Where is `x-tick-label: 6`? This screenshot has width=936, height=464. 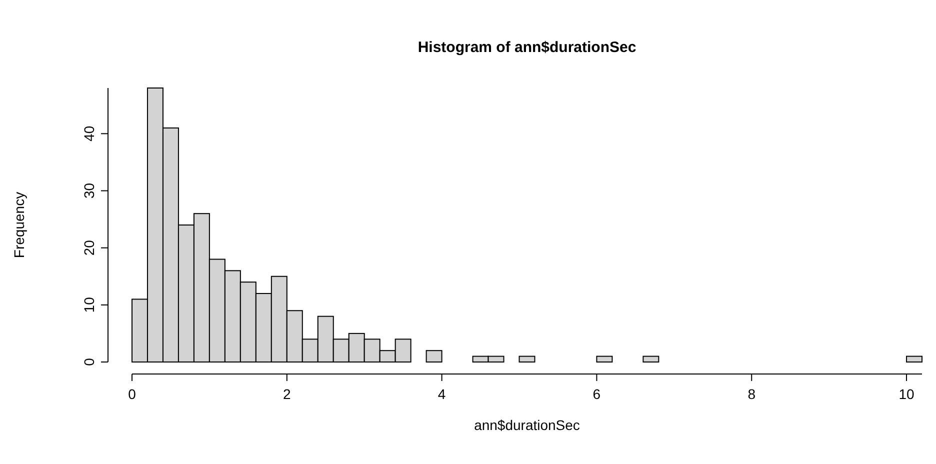 x-tick-label: 6 is located at coordinates (596, 394).